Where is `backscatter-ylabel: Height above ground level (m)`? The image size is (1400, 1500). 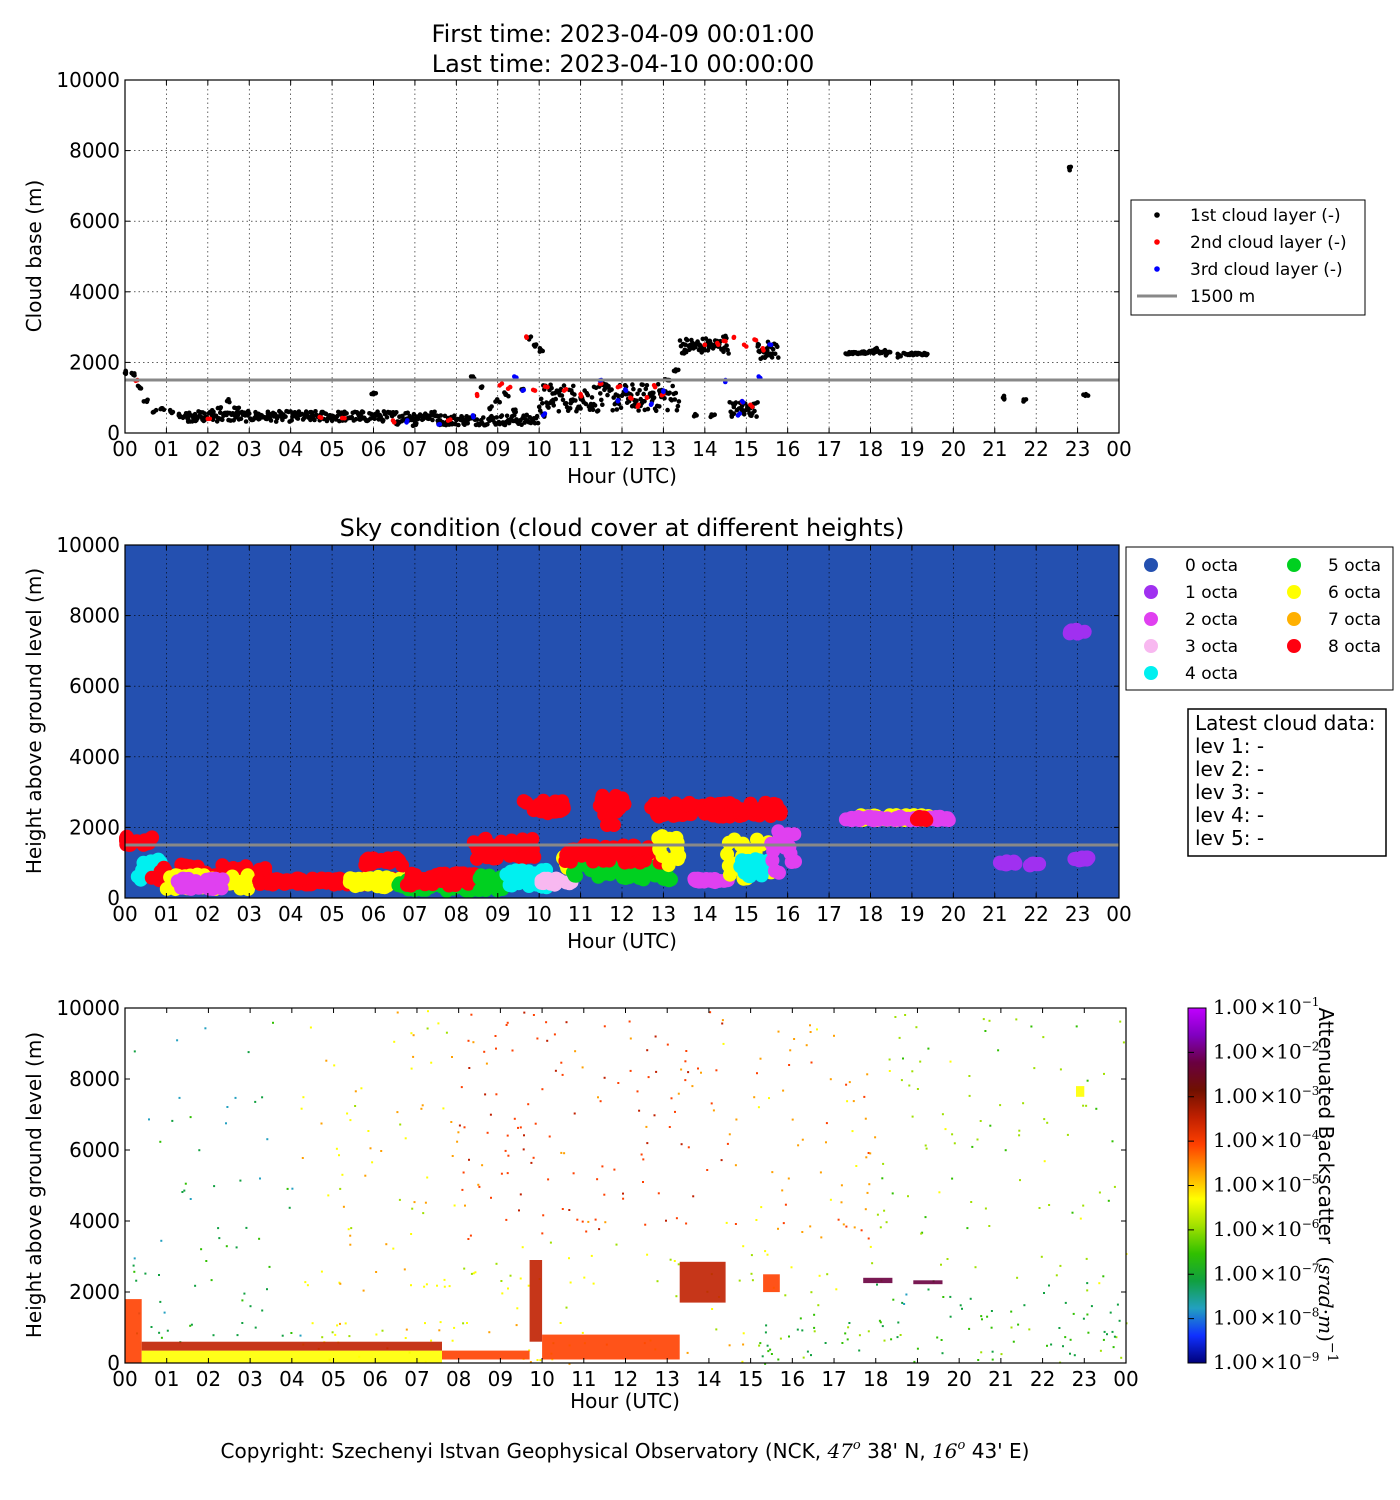
backscatter-ylabel: Height above ground level (m) is located at coordinates (34, 1185).